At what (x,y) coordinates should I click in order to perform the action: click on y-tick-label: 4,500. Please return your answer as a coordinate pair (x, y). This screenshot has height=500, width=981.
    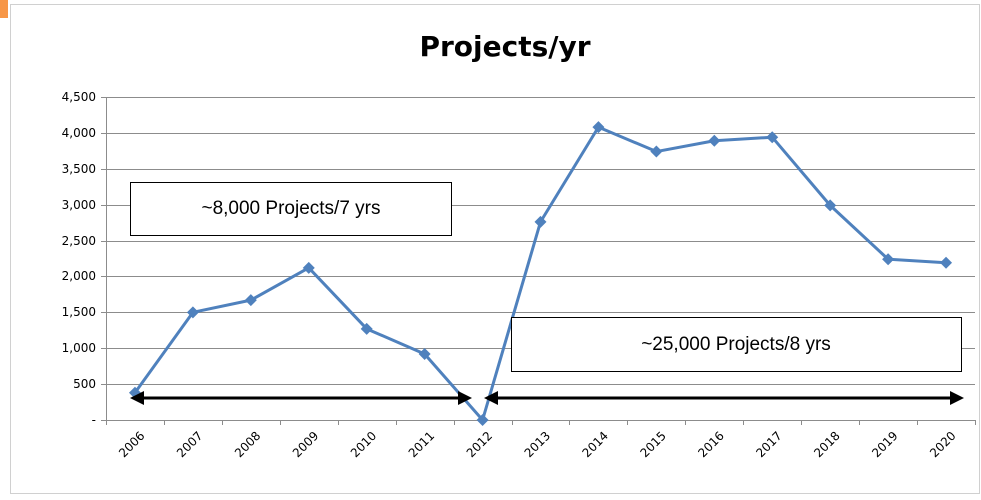
    Looking at the image, I should click on (79, 97).